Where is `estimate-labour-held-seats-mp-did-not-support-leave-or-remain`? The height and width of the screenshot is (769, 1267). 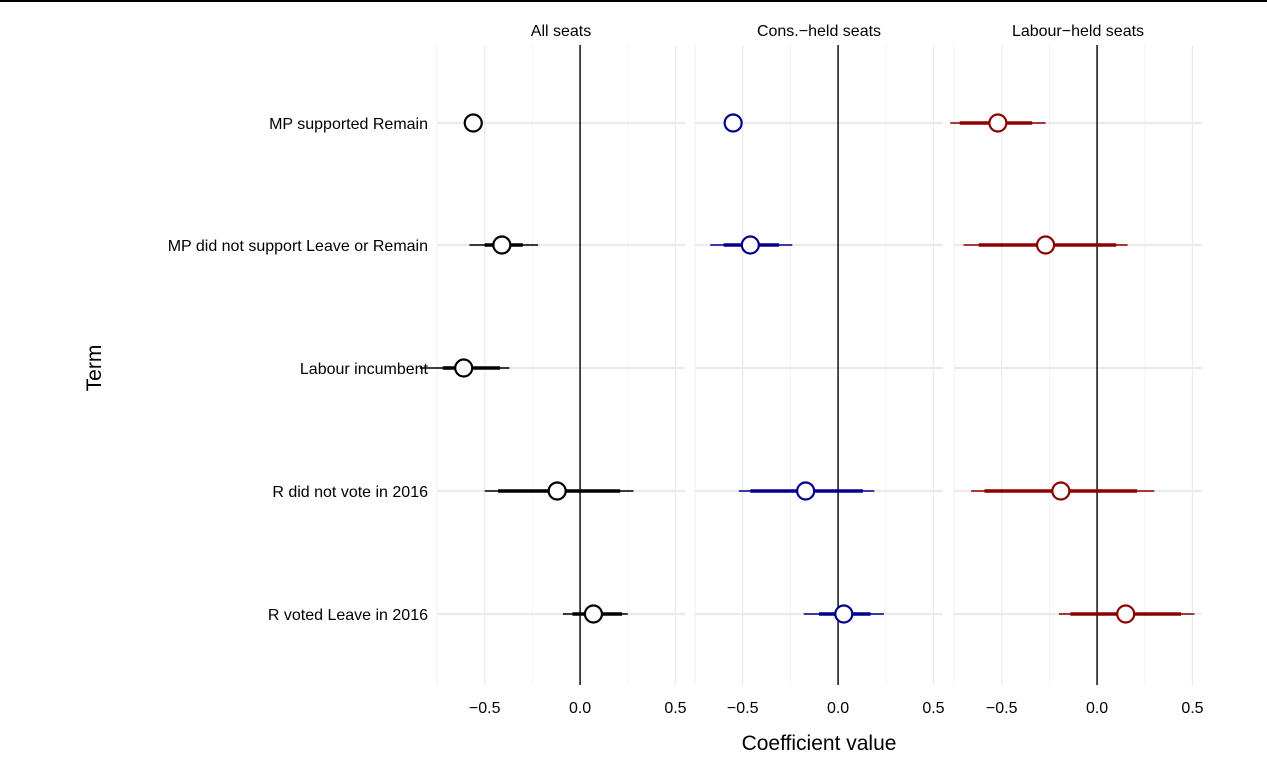 estimate-labour-held-seats-mp-did-not-support-leave-or-remain is located at coordinates (1045, 245).